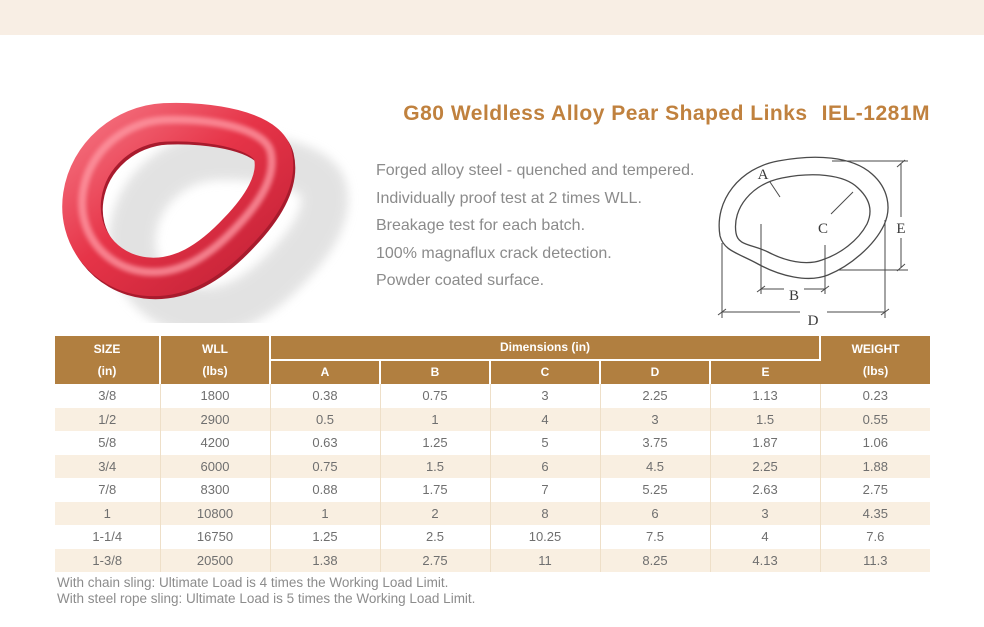 Image resolution: width=984 pixels, height=627 pixels. I want to click on table-cell: 0.23, so click(875, 396).